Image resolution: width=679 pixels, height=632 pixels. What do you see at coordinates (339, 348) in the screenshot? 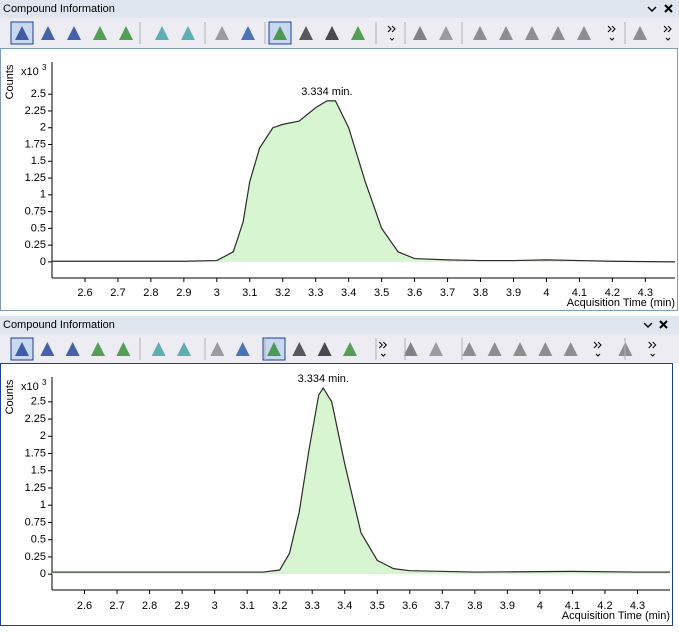
I see `toolbar` at bounding box center [339, 348].